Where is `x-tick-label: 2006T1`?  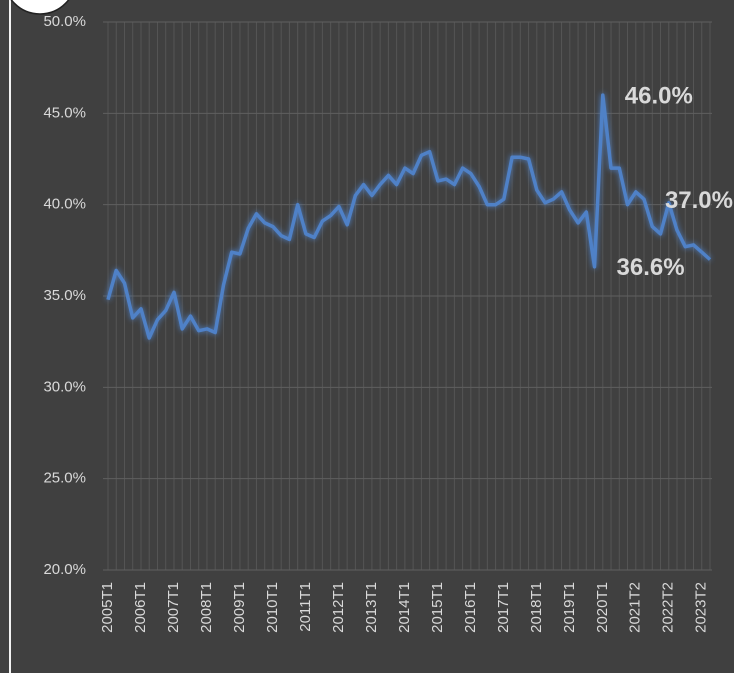 x-tick-label: 2006T1 is located at coordinates (140, 607).